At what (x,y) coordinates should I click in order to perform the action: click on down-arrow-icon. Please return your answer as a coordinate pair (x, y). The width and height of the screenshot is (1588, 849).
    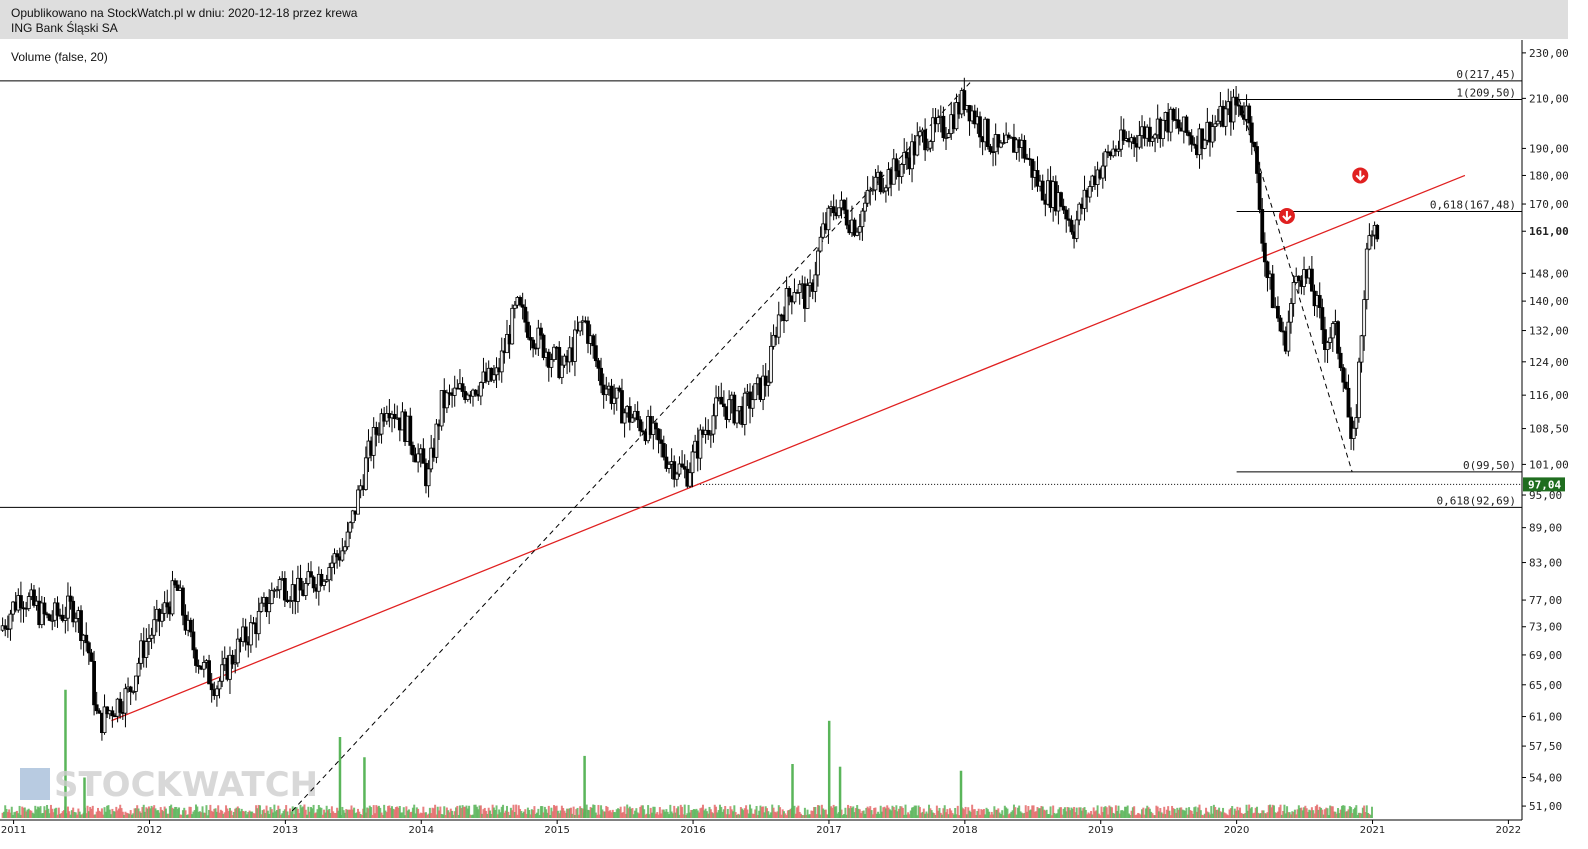
    Looking at the image, I should click on (1360, 175).